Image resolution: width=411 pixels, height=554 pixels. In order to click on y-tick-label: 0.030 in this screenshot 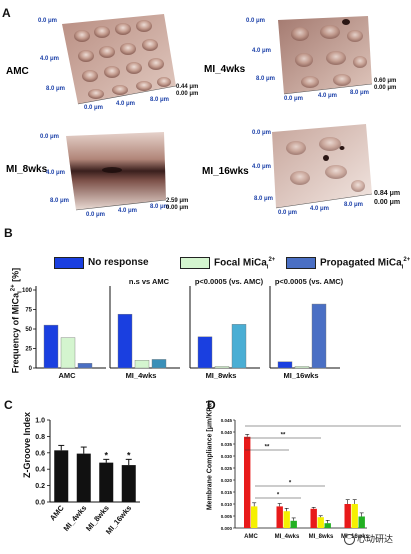, I will do `click(227, 456)`.